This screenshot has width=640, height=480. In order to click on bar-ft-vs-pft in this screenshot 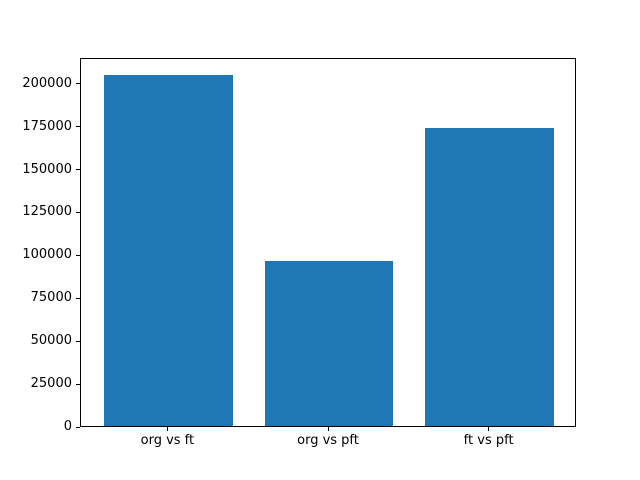, I will do `click(489, 276)`.